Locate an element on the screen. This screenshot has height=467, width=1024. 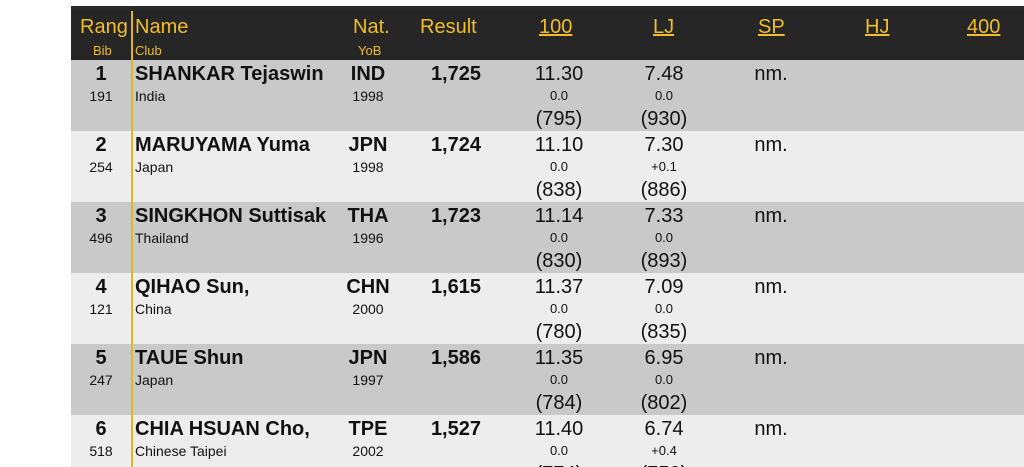
total-result: 1,724 is located at coordinates (455, 145).